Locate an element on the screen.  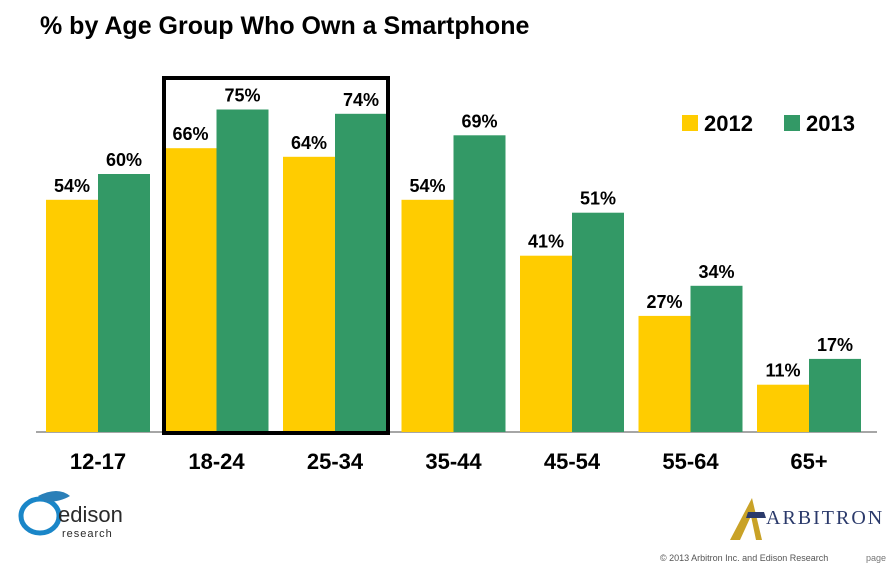
data-label-2013-18-24: 75% is located at coordinates (242, 96).